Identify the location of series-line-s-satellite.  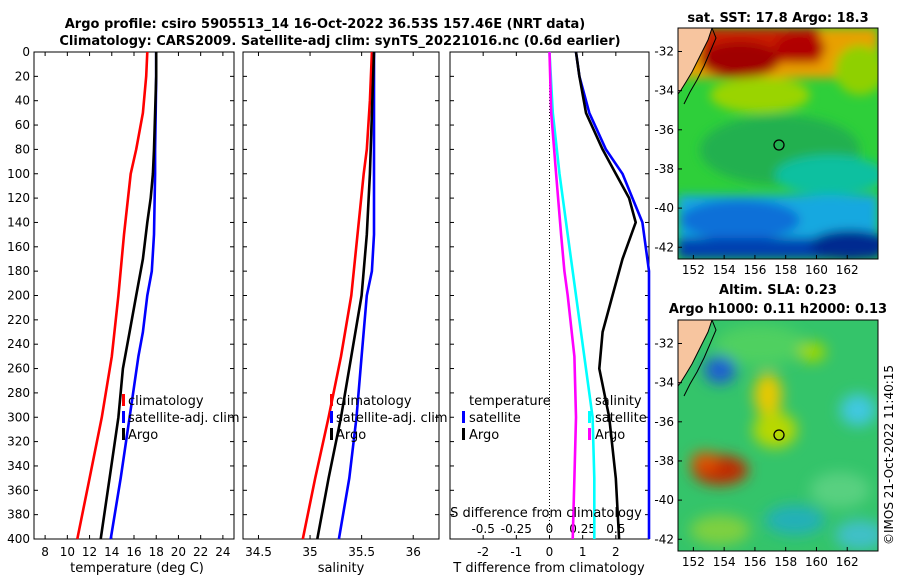
(572, 295).